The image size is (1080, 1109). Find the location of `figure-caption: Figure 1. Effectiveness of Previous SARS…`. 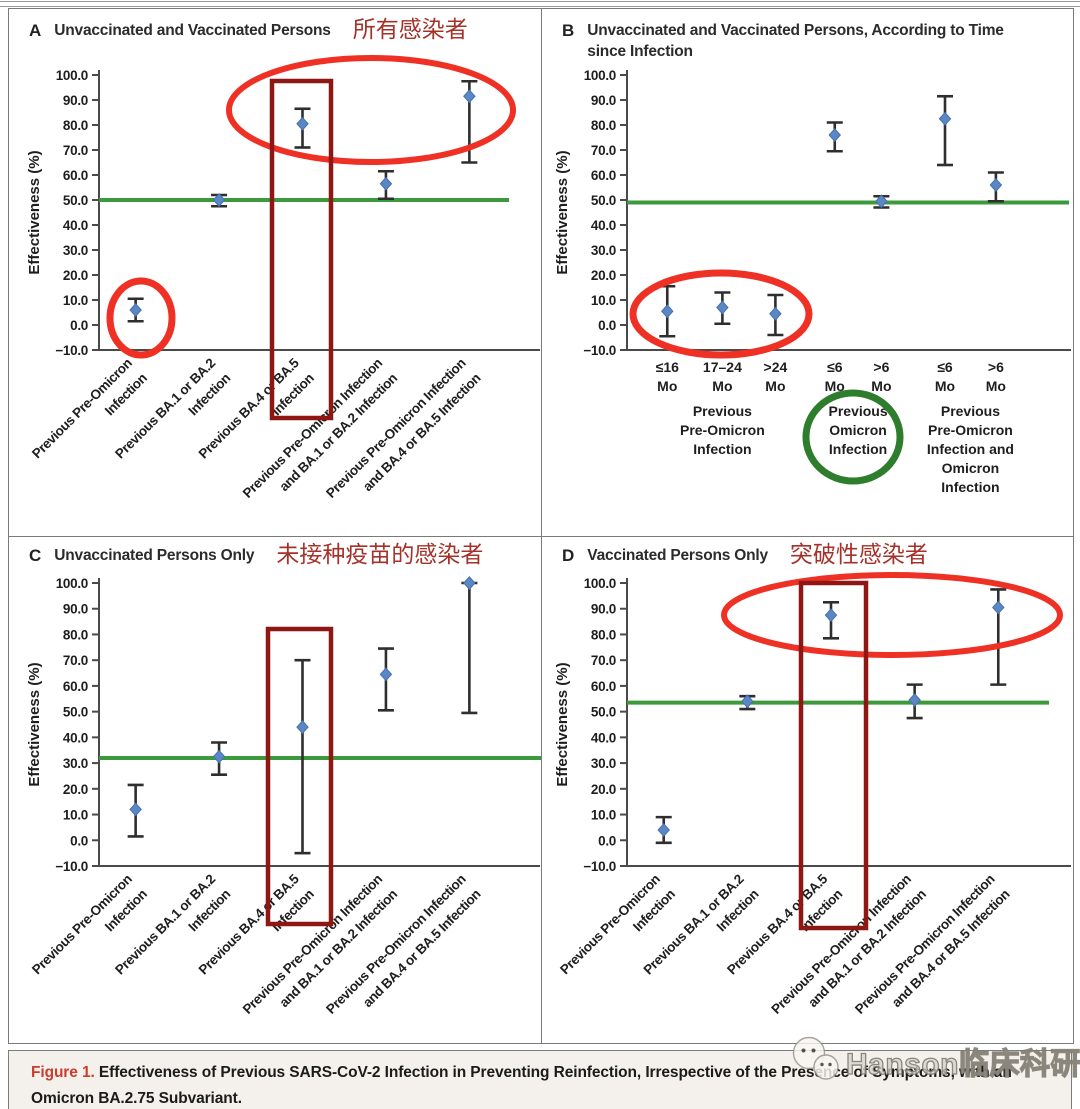

figure-caption: Figure 1. Effectiveness of Previous SARS… is located at coordinates (526, 1084).